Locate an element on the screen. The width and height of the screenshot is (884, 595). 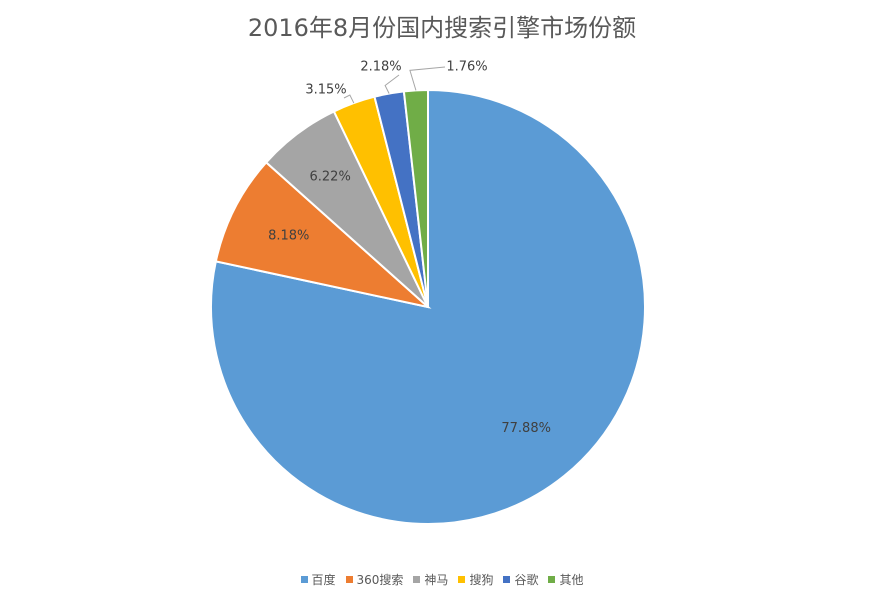
legend: 百度 360搜索 神马 搜狗 谷歌 其他 is located at coordinates (442, 579).